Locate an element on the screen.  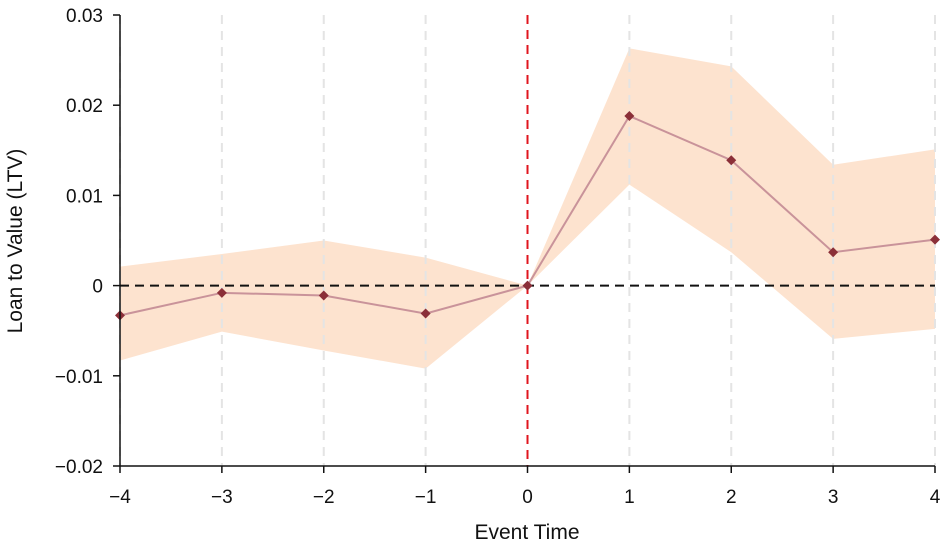
x-axis-title: Event Time is located at coordinates (526, 532).